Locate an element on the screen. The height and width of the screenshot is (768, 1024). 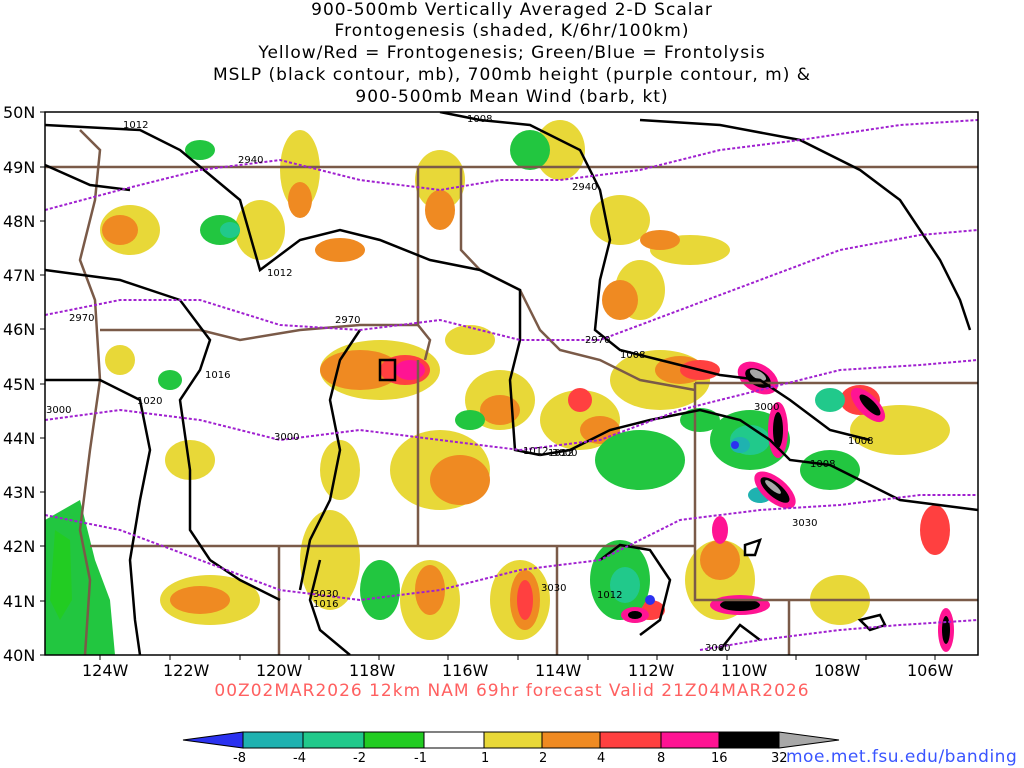
svg-text: 110W is located at coordinates (744, 670).